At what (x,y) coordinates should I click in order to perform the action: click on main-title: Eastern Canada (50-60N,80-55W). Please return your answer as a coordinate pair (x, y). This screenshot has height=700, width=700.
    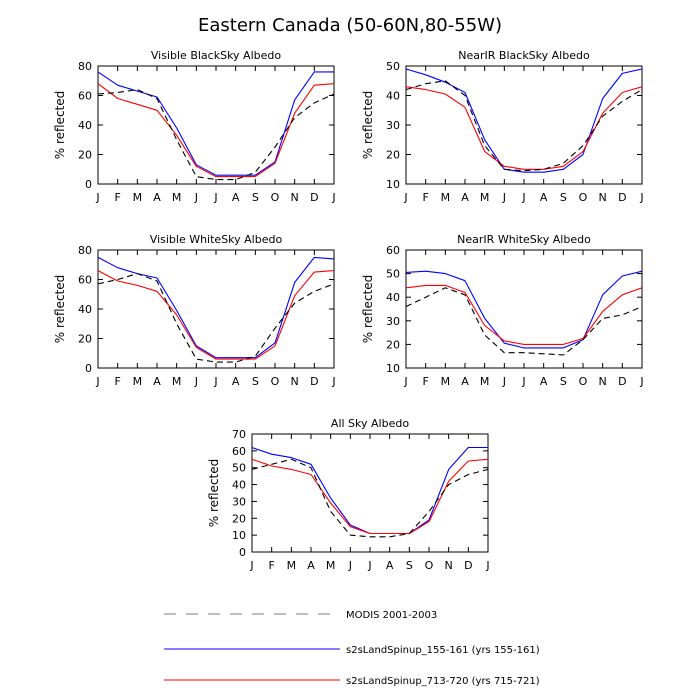
    Looking at the image, I should click on (350, 25).